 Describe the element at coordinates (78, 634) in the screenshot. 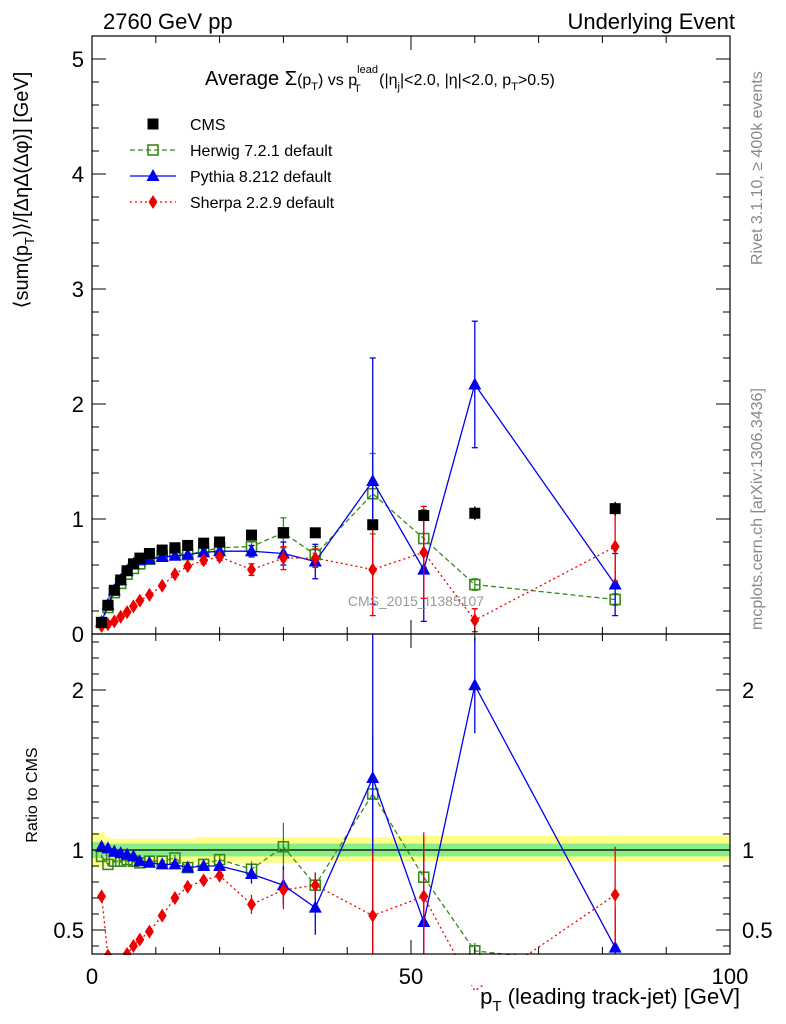

I see `main-y-tick-label: 0` at that location.